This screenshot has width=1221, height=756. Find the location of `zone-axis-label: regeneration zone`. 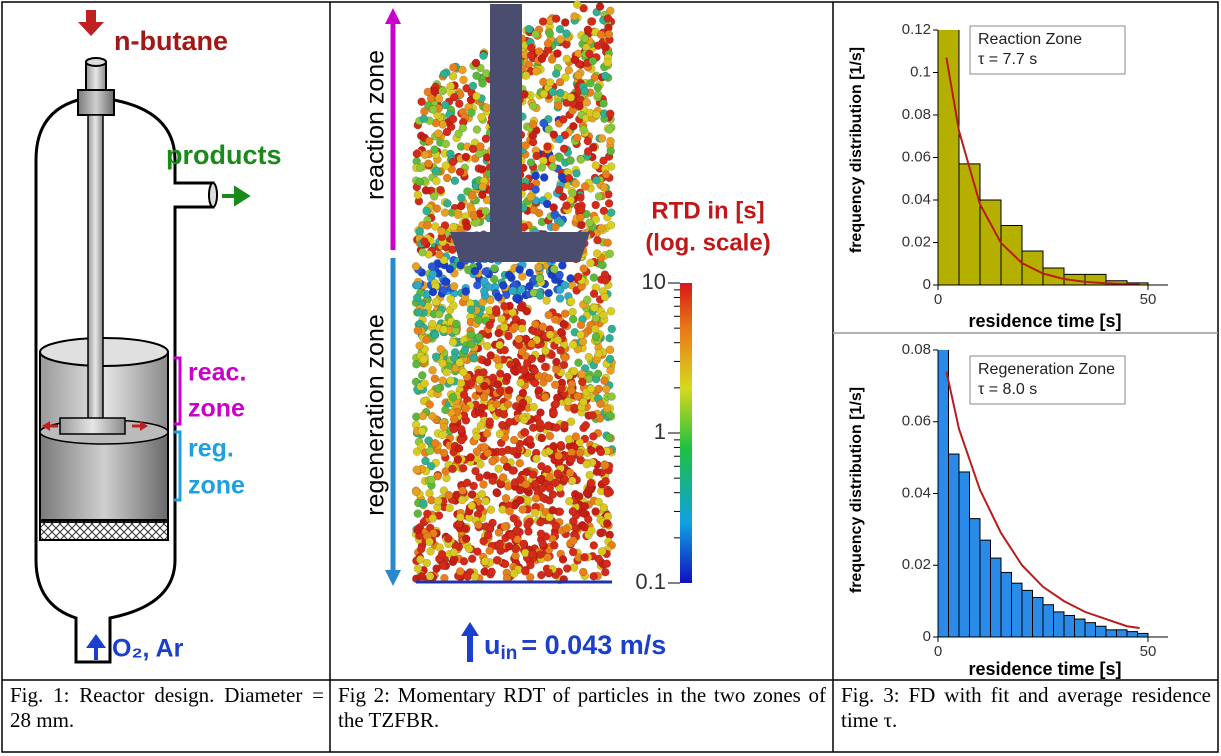

zone-axis-label: regeneration zone is located at coordinates (376, 415).